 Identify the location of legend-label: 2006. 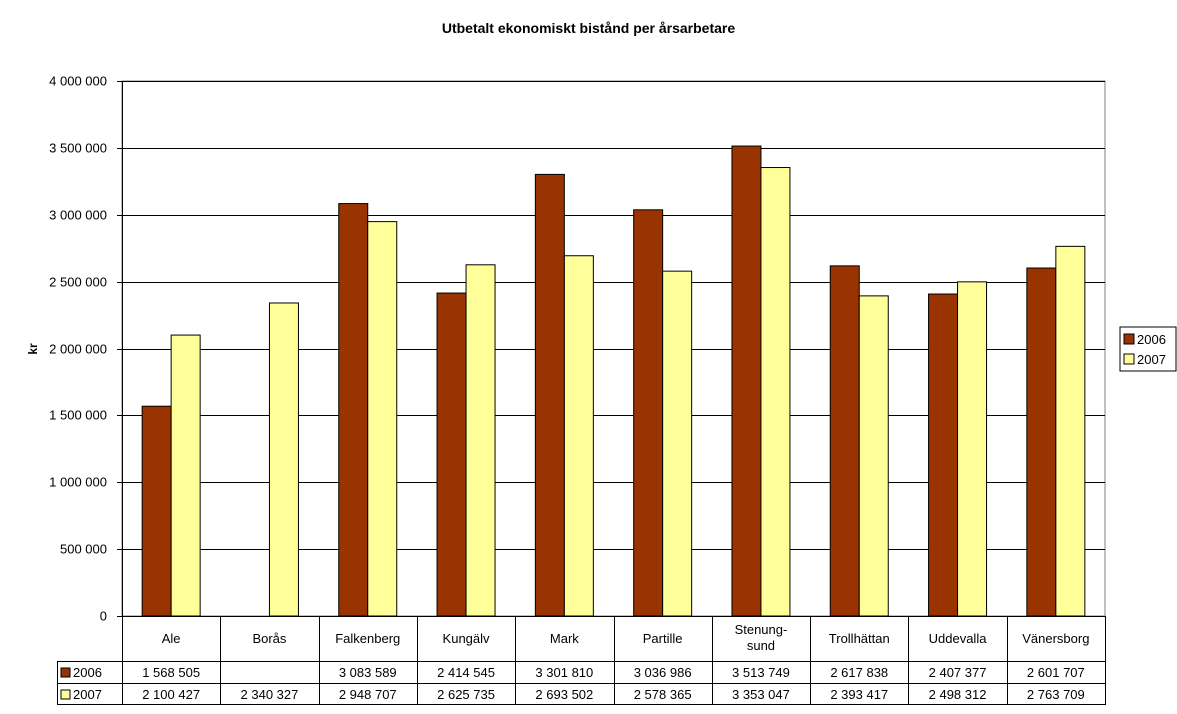
(1151, 339).